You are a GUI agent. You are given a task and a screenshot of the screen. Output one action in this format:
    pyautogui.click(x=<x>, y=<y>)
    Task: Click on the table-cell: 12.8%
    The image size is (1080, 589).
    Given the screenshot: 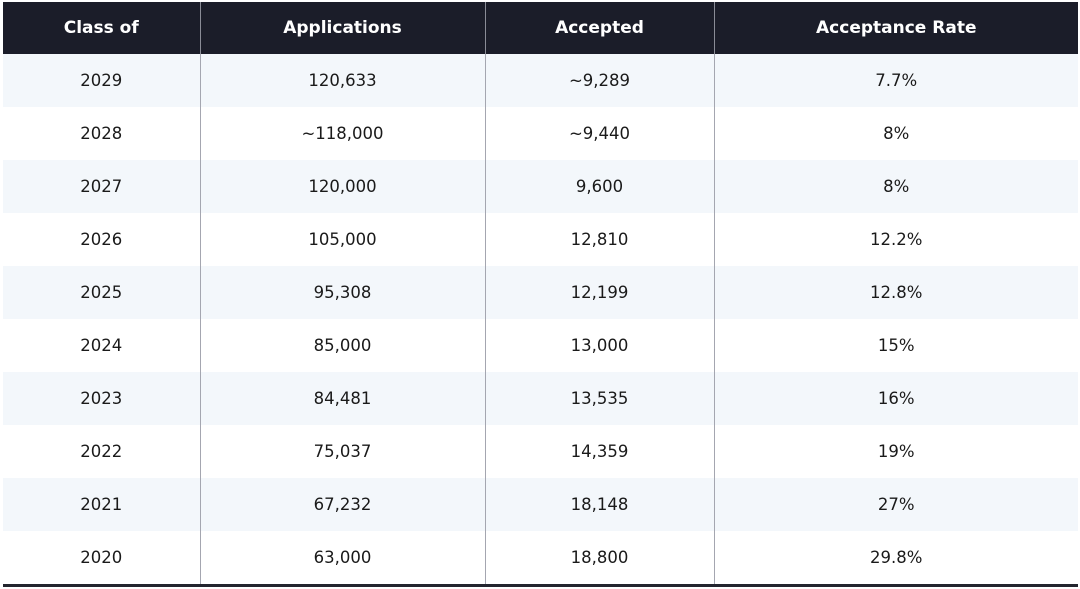 What is the action you would take?
    pyautogui.click(x=895, y=292)
    